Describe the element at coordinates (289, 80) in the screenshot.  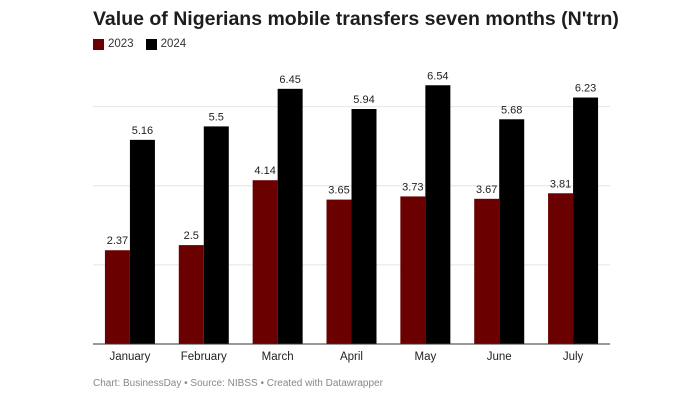
I see `data-label: 6.45` at that location.